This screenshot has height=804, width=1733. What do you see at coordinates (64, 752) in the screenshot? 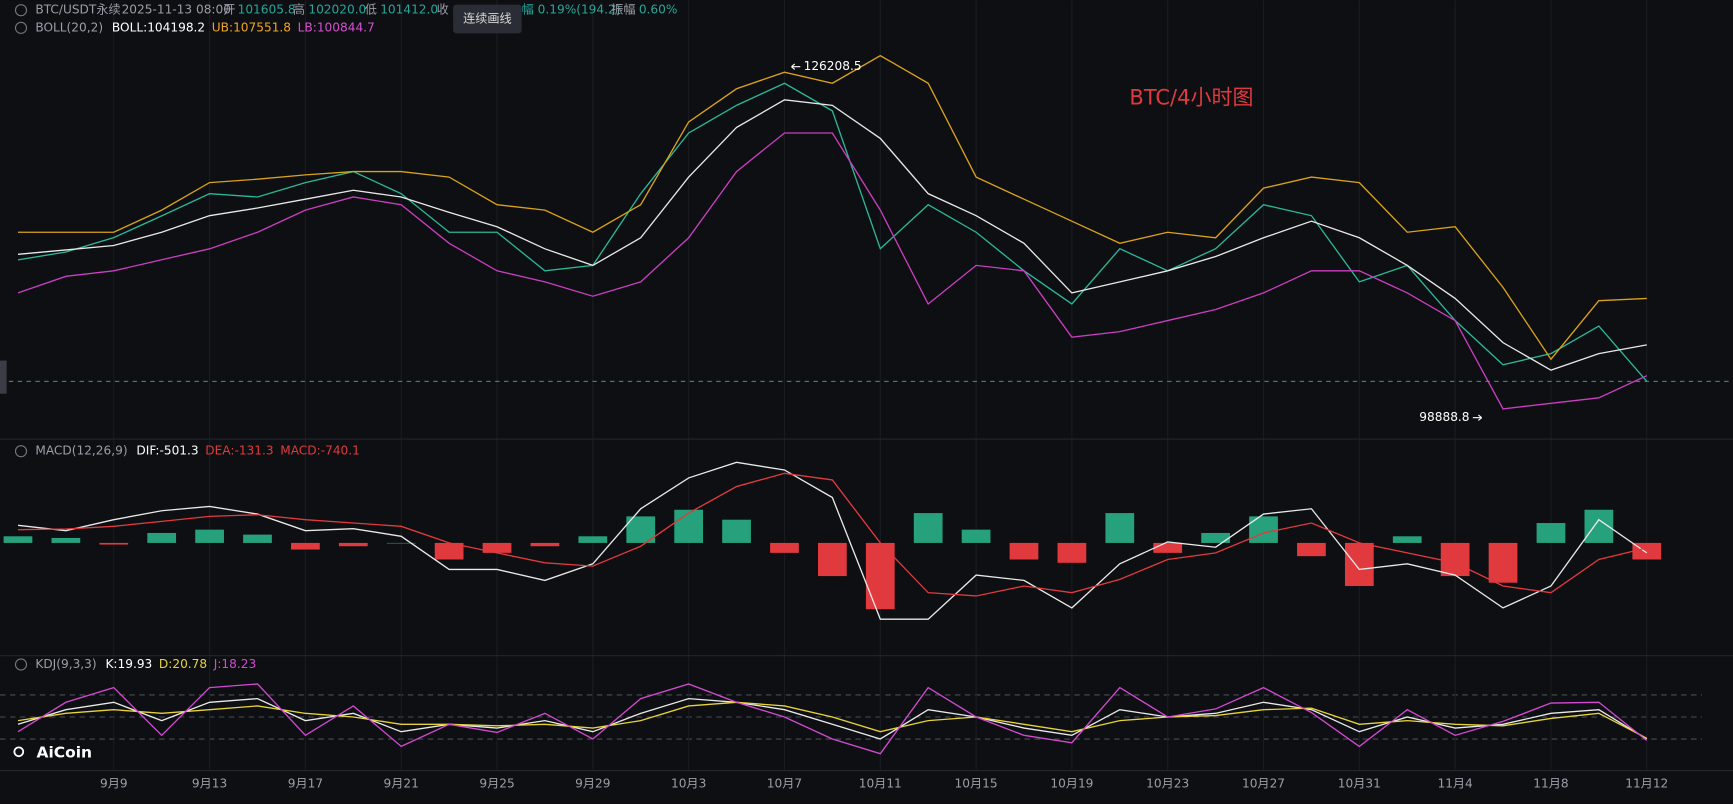
I see `watermark-text: AiCoin` at bounding box center [64, 752].